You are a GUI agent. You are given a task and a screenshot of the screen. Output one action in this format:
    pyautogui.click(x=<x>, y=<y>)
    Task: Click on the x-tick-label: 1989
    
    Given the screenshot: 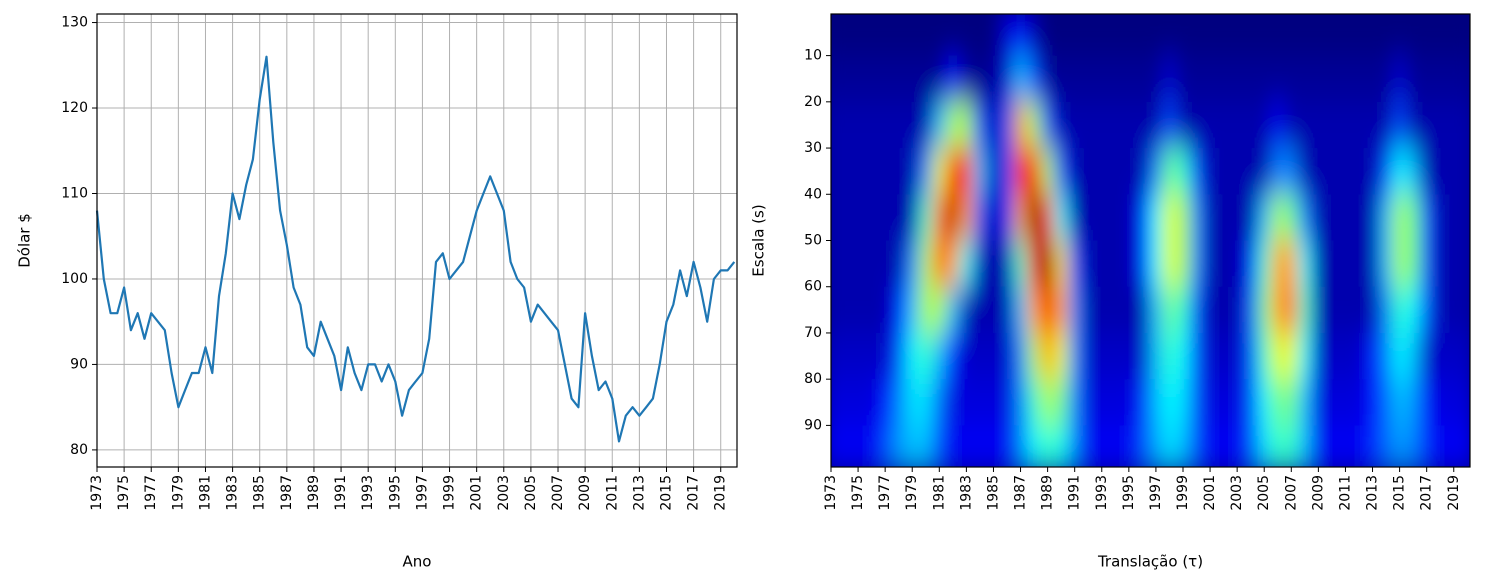 What is the action you would take?
    pyautogui.click(x=314, y=493)
    